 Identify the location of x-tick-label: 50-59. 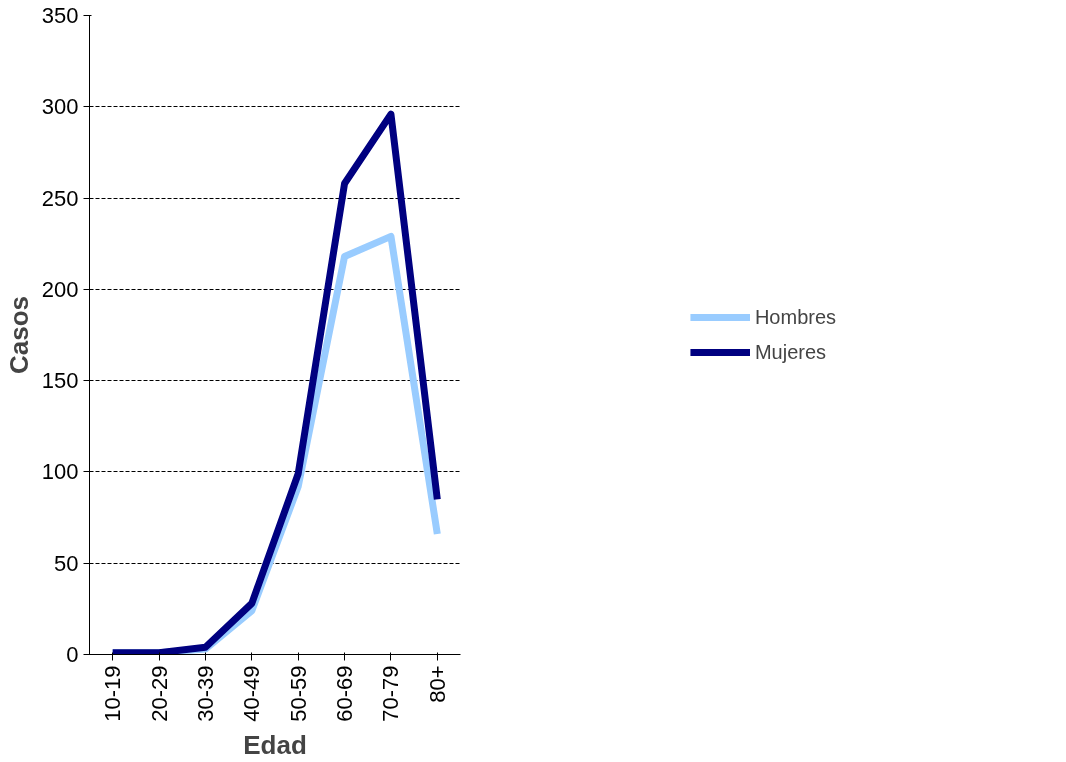
(298, 693).